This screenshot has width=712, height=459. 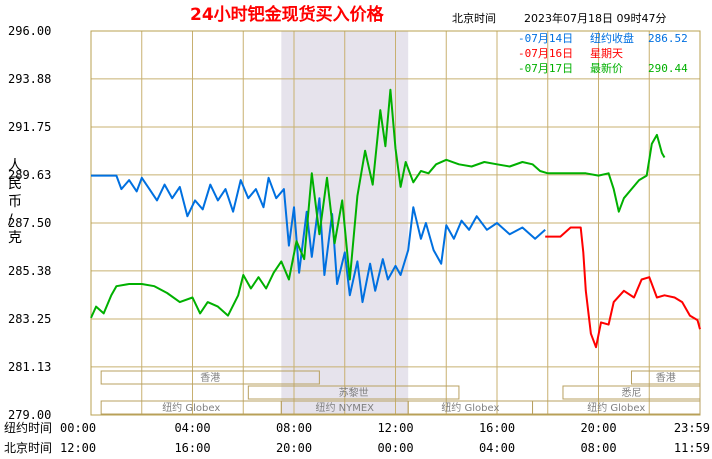 I want to click on x-tick-label-bj: 00:00, so click(x=395, y=448).